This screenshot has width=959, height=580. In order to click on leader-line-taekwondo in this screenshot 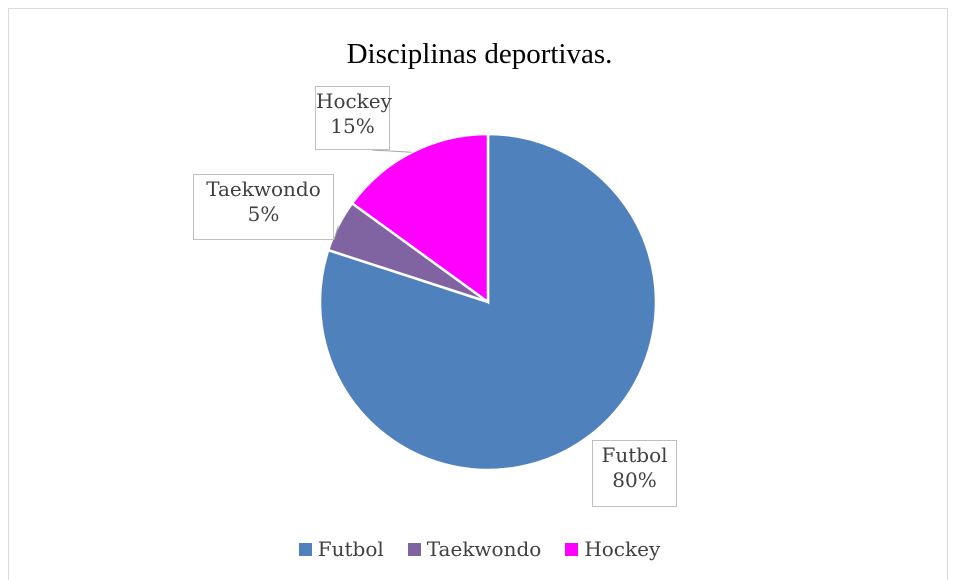, I will do `click(336, 233)`.